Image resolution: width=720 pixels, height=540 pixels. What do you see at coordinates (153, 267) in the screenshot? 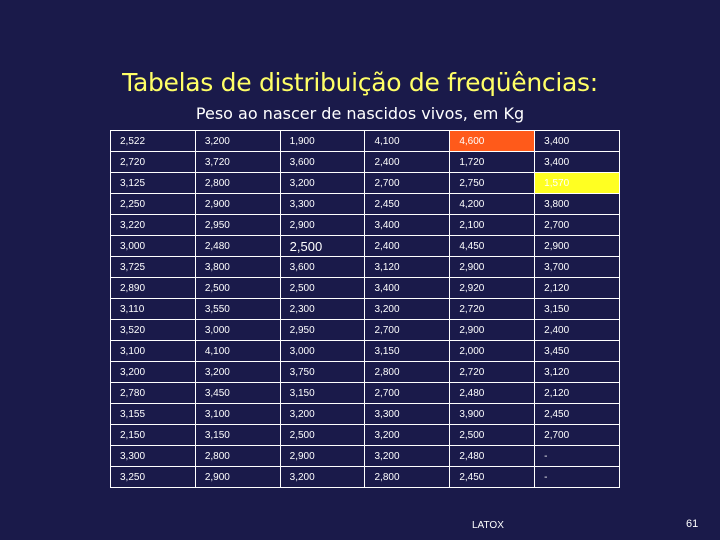
I see `table-cell: 3,725` at bounding box center [153, 267].